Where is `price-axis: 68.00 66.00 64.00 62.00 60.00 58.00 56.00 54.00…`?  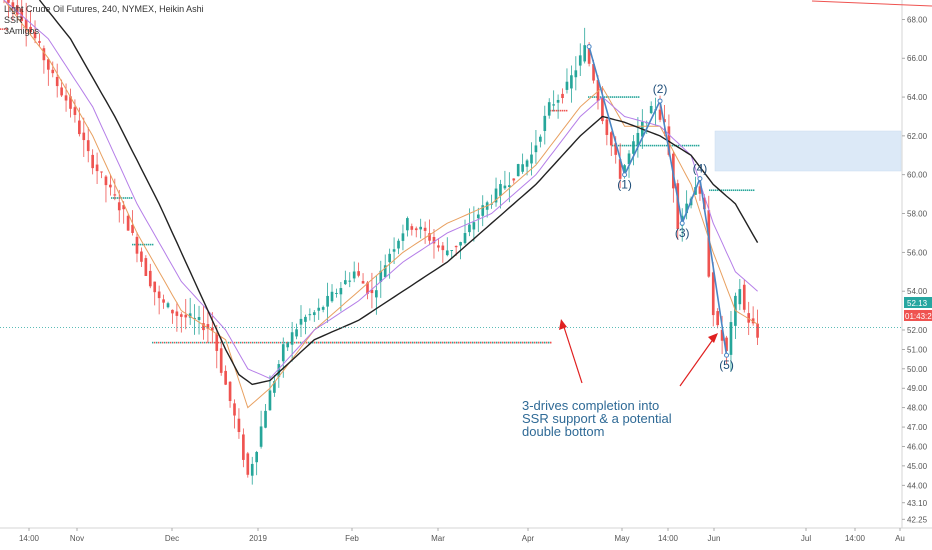 price-axis: 68.00 66.00 64.00 62.00 60.00 58.00 56.00 54.00… is located at coordinates (914, 264).